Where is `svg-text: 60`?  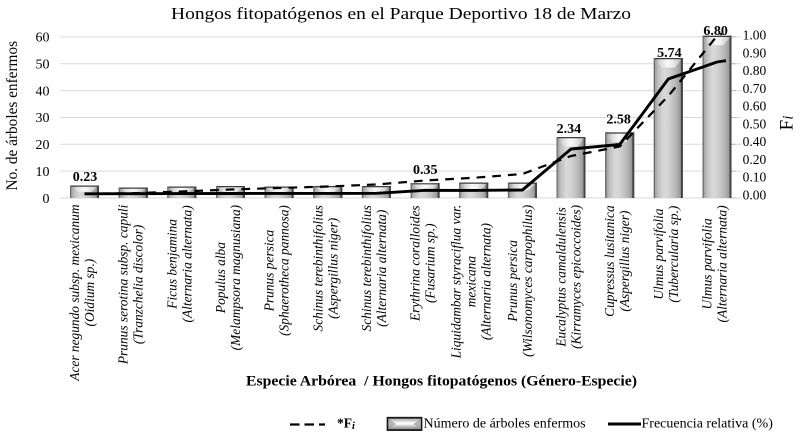 svg-text: 60 is located at coordinates (43, 38).